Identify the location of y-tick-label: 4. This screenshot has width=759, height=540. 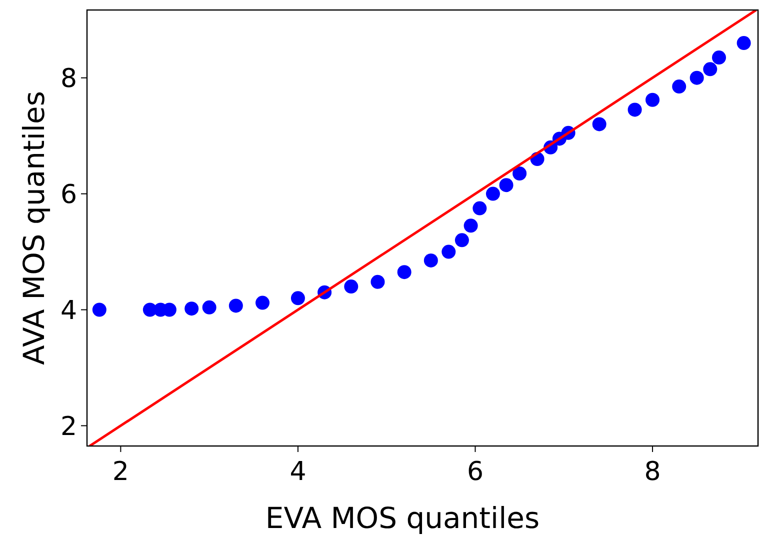
(68, 311).